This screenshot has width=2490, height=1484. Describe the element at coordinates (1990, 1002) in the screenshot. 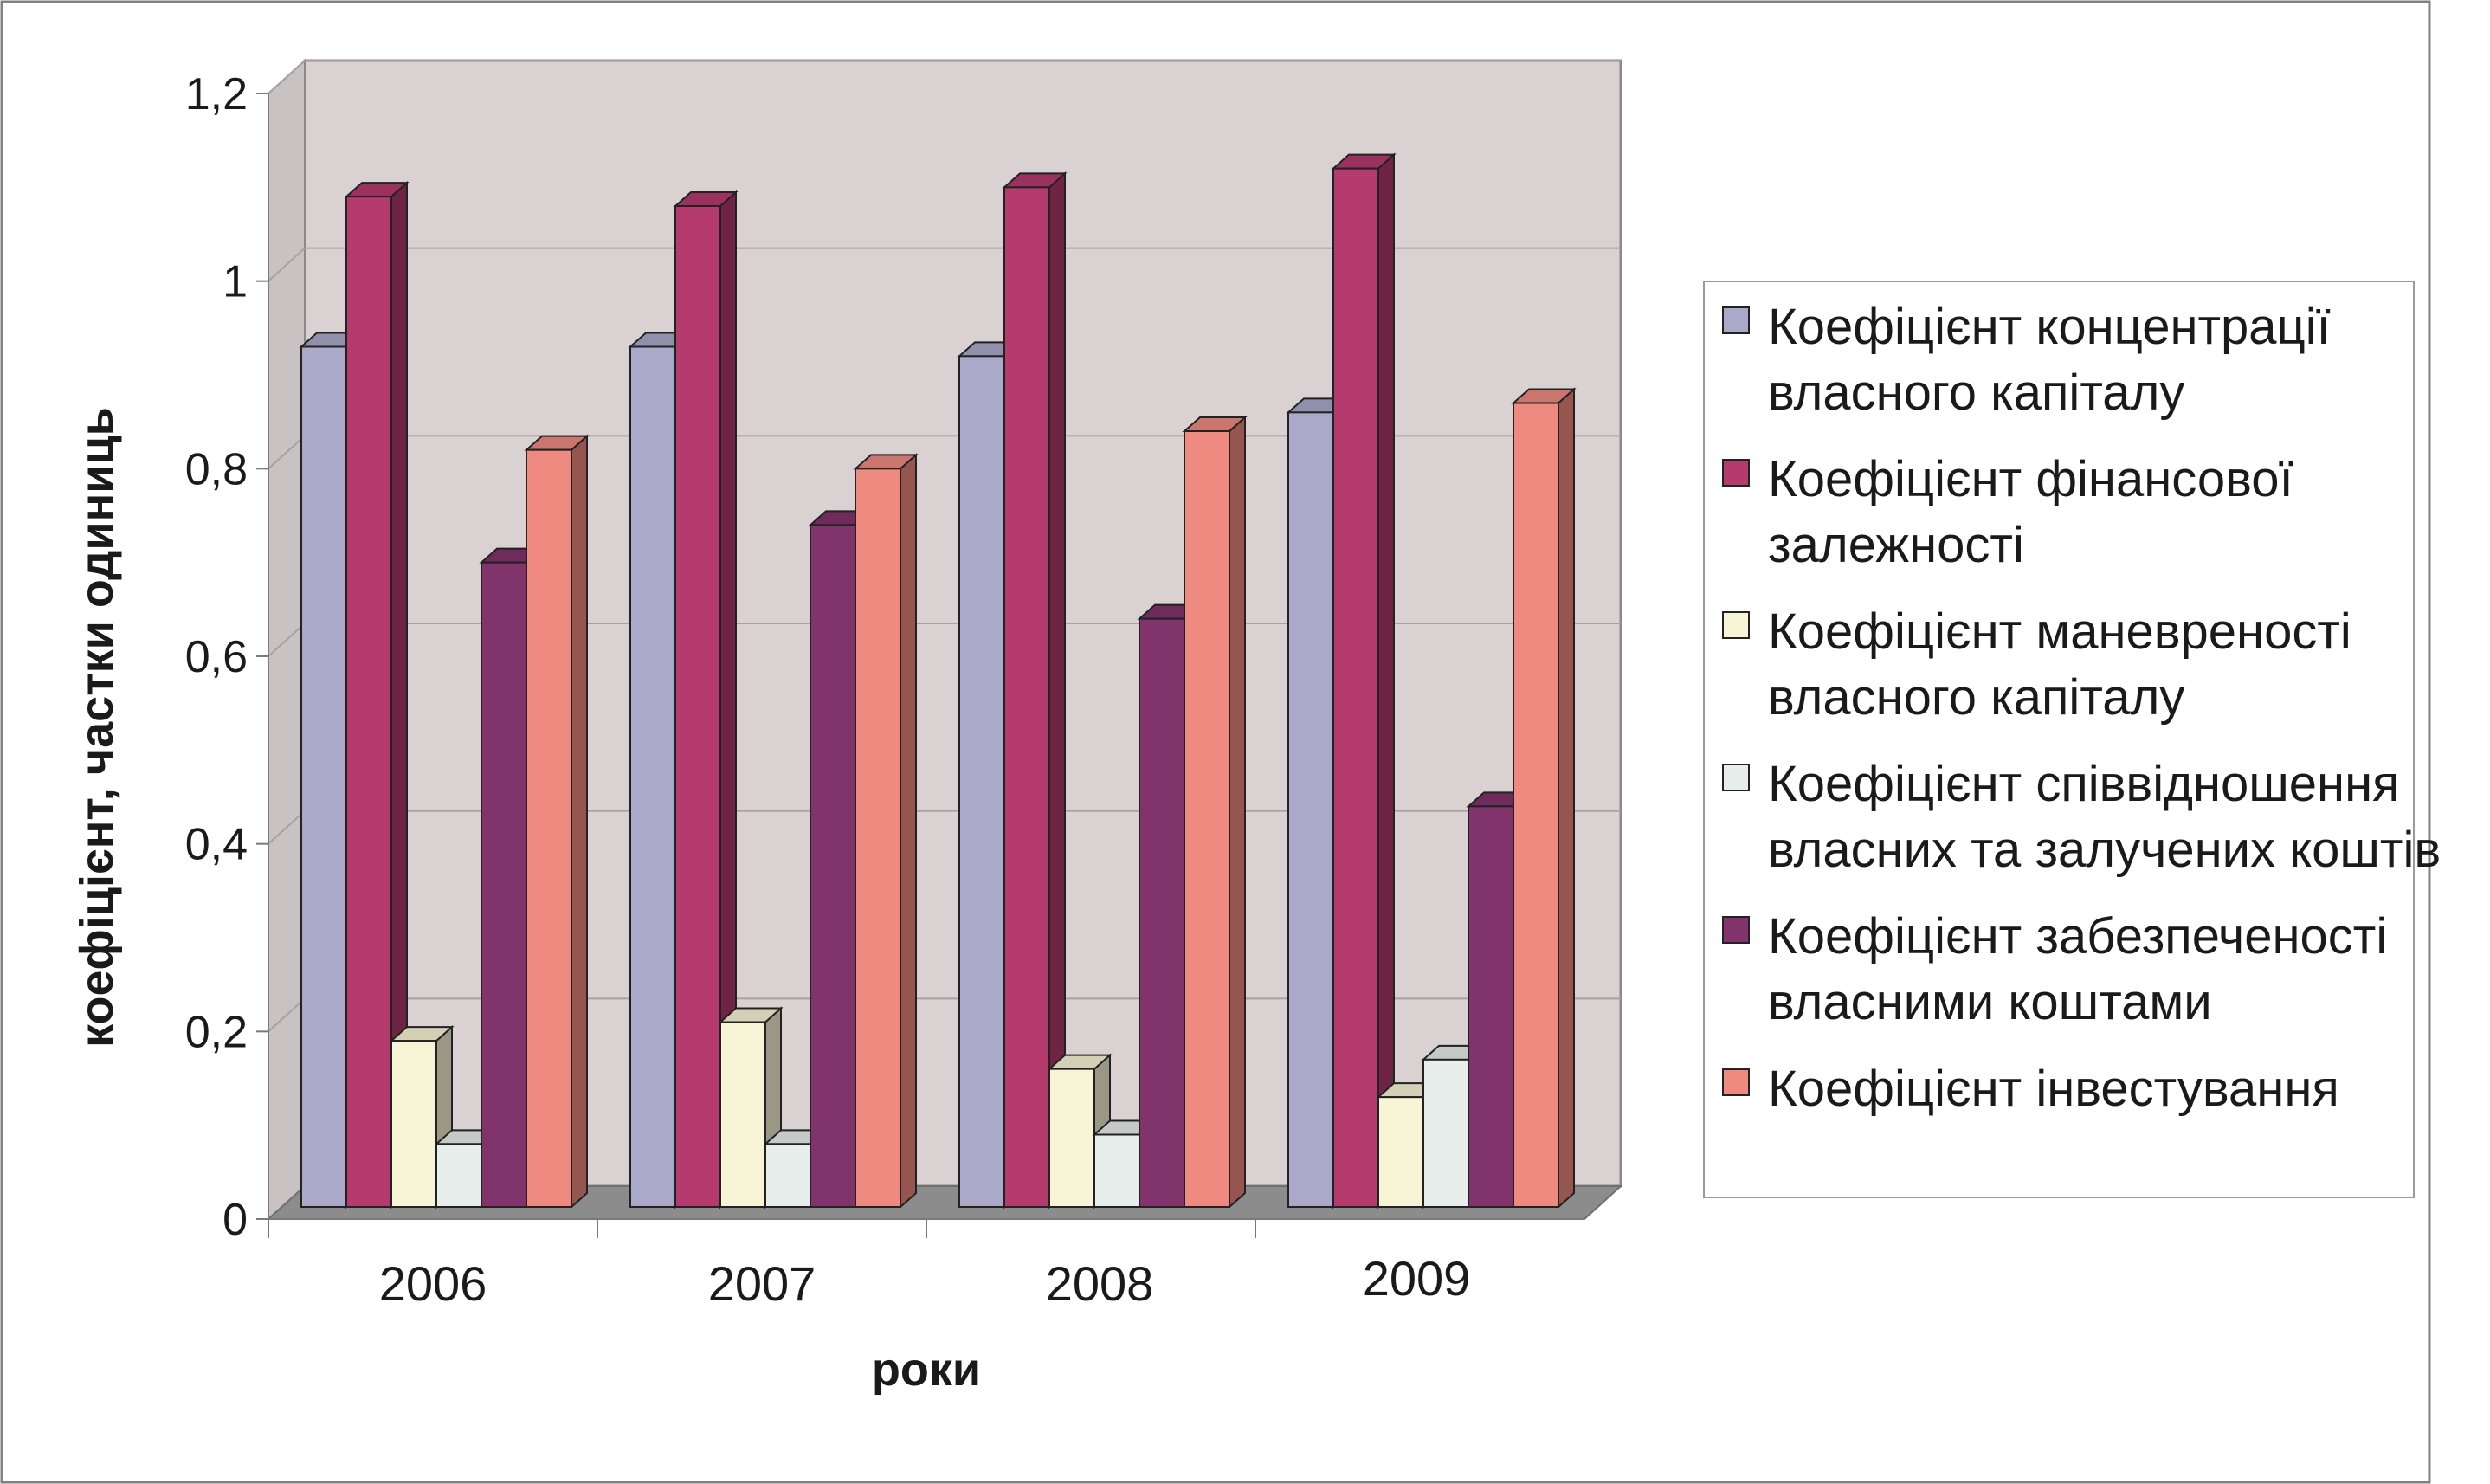

I see `legend-label: власними коштами` at that location.